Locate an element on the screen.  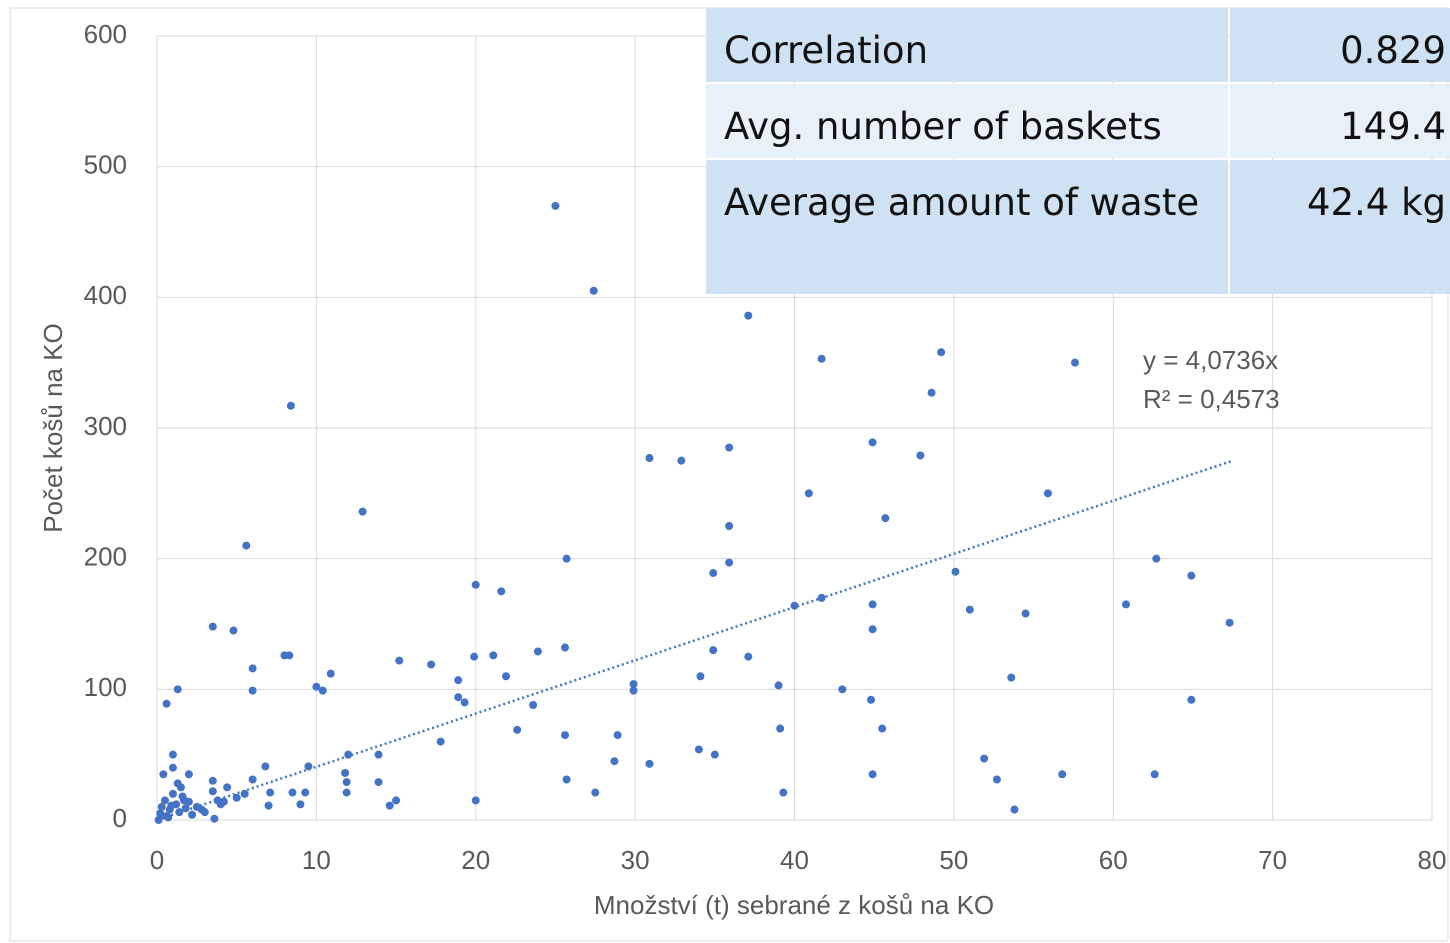
x-tick-label: 0 is located at coordinates (157, 860).